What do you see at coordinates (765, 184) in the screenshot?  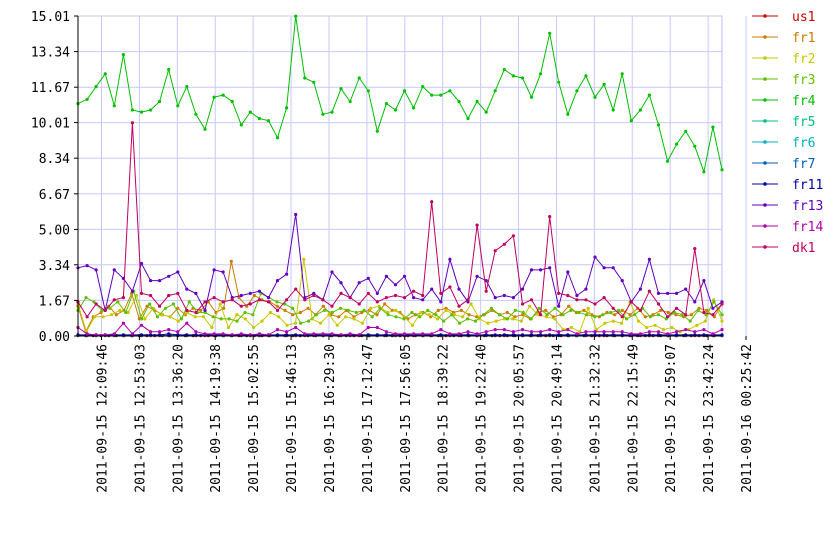 I see `legend-marker-fr11` at bounding box center [765, 184].